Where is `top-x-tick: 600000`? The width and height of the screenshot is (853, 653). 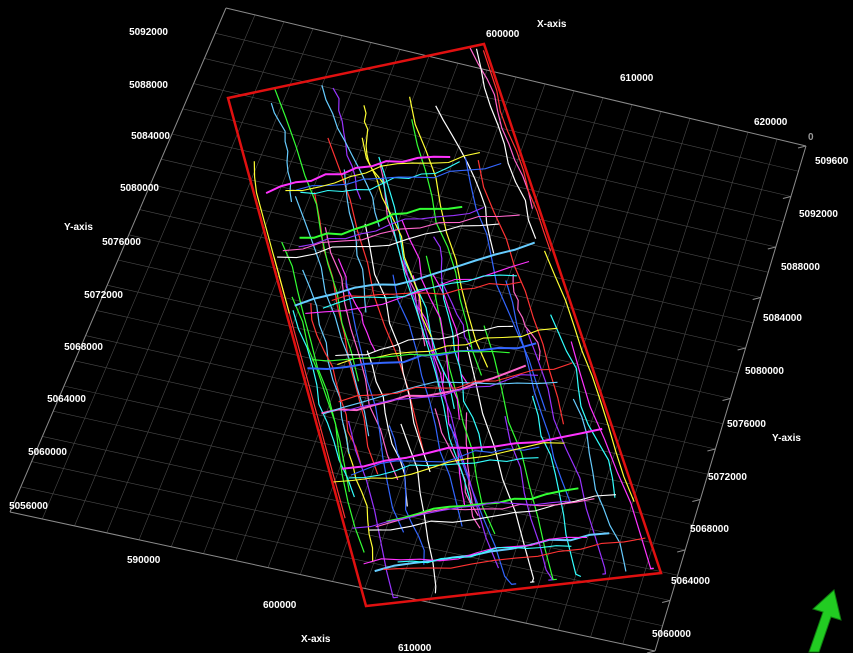 top-x-tick: 600000 is located at coordinates (503, 34).